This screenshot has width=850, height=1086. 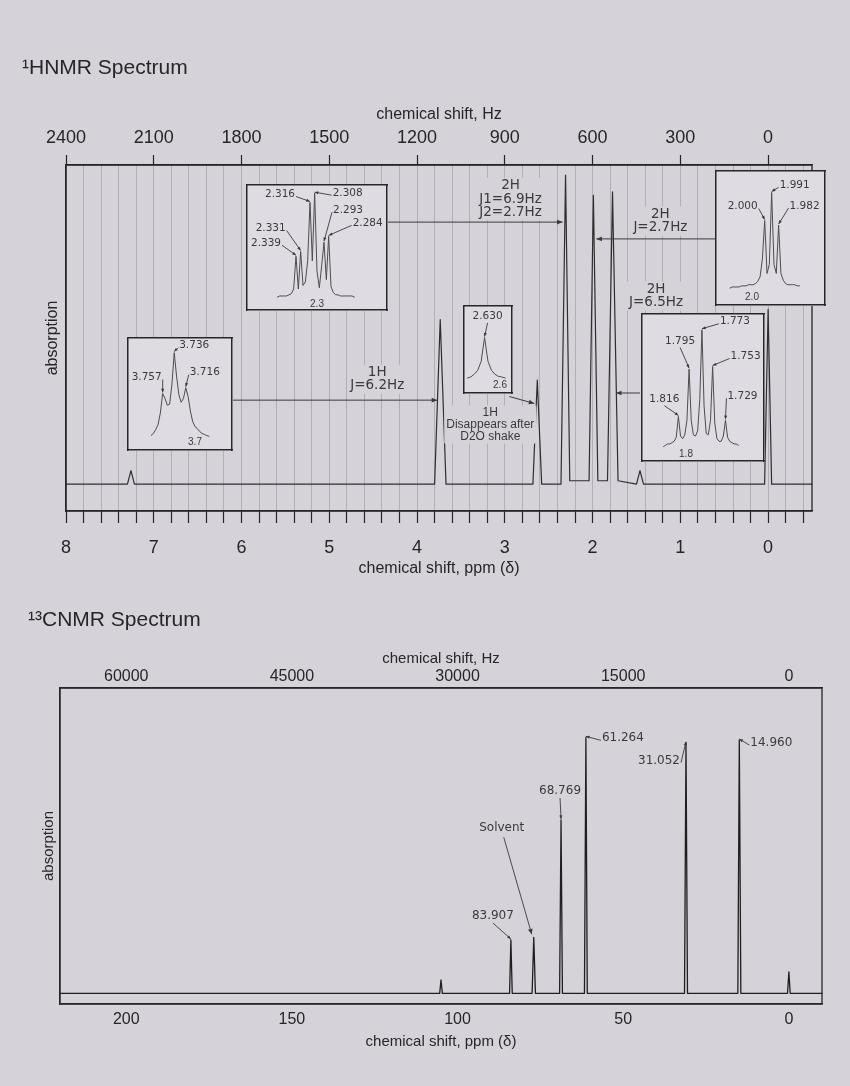 What do you see at coordinates (592, 137) in the screenshot?
I see `x2-tick-label: 600` at bounding box center [592, 137].